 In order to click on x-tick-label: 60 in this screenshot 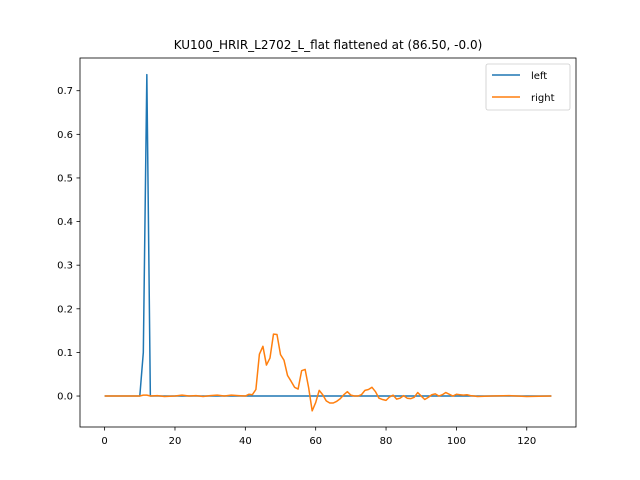, I will do `click(315, 441)`.